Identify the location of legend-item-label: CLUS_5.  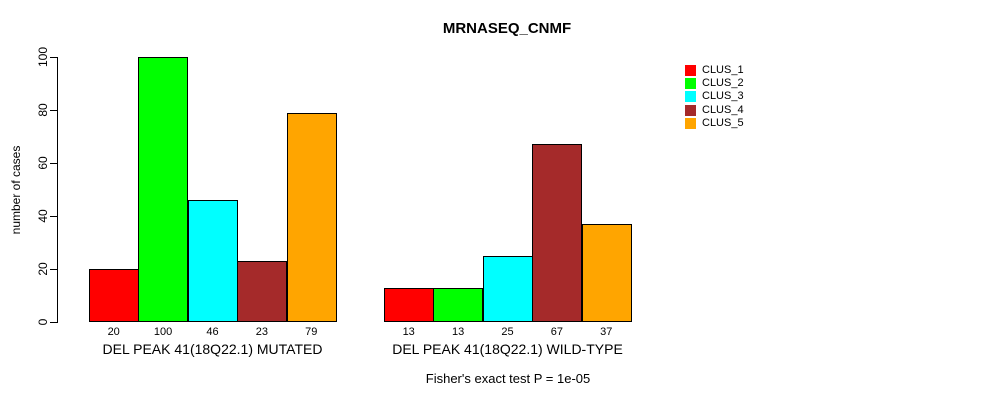
(723, 122).